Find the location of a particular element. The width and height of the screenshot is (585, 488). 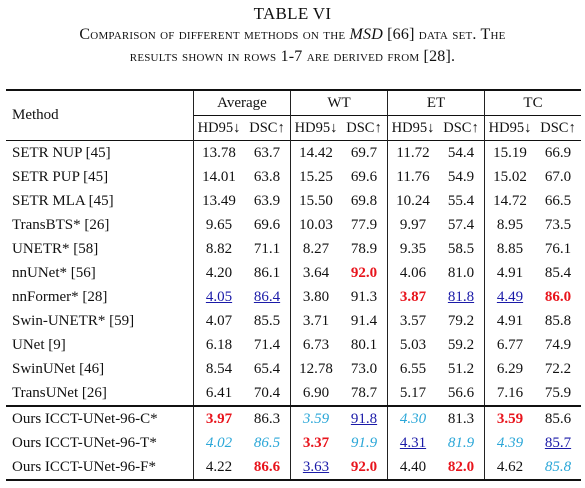

cell-value: 58.5 is located at coordinates (461, 248).